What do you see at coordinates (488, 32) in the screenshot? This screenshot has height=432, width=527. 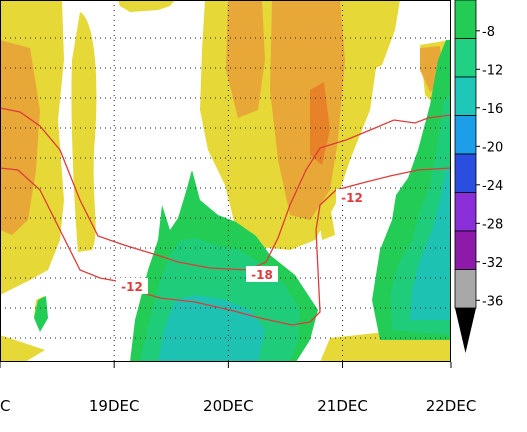 I see `colorbar-tick-label: -8` at bounding box center [488, 32].